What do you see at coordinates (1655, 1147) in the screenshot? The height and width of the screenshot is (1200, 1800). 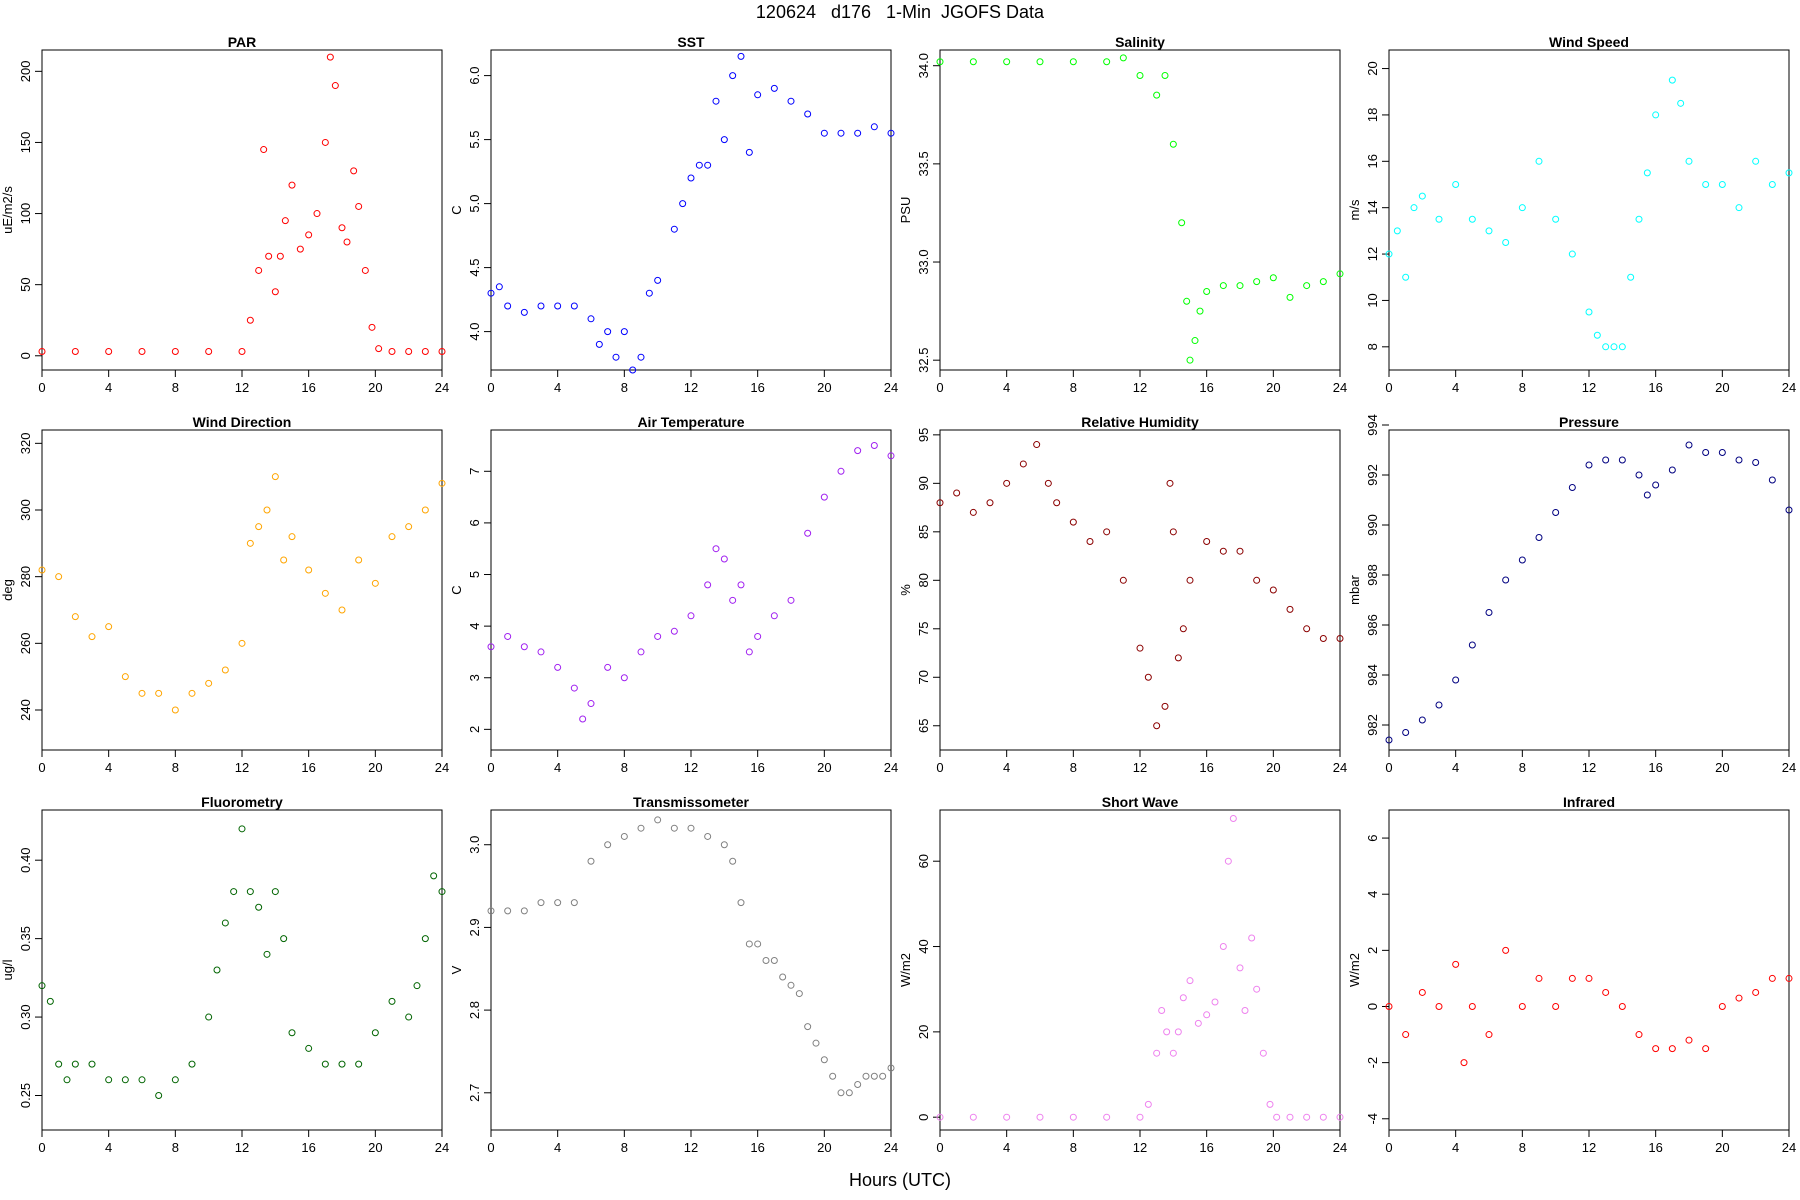 I see `infrared-x-tick-label: 16` at bounding box center [1655, 1147].